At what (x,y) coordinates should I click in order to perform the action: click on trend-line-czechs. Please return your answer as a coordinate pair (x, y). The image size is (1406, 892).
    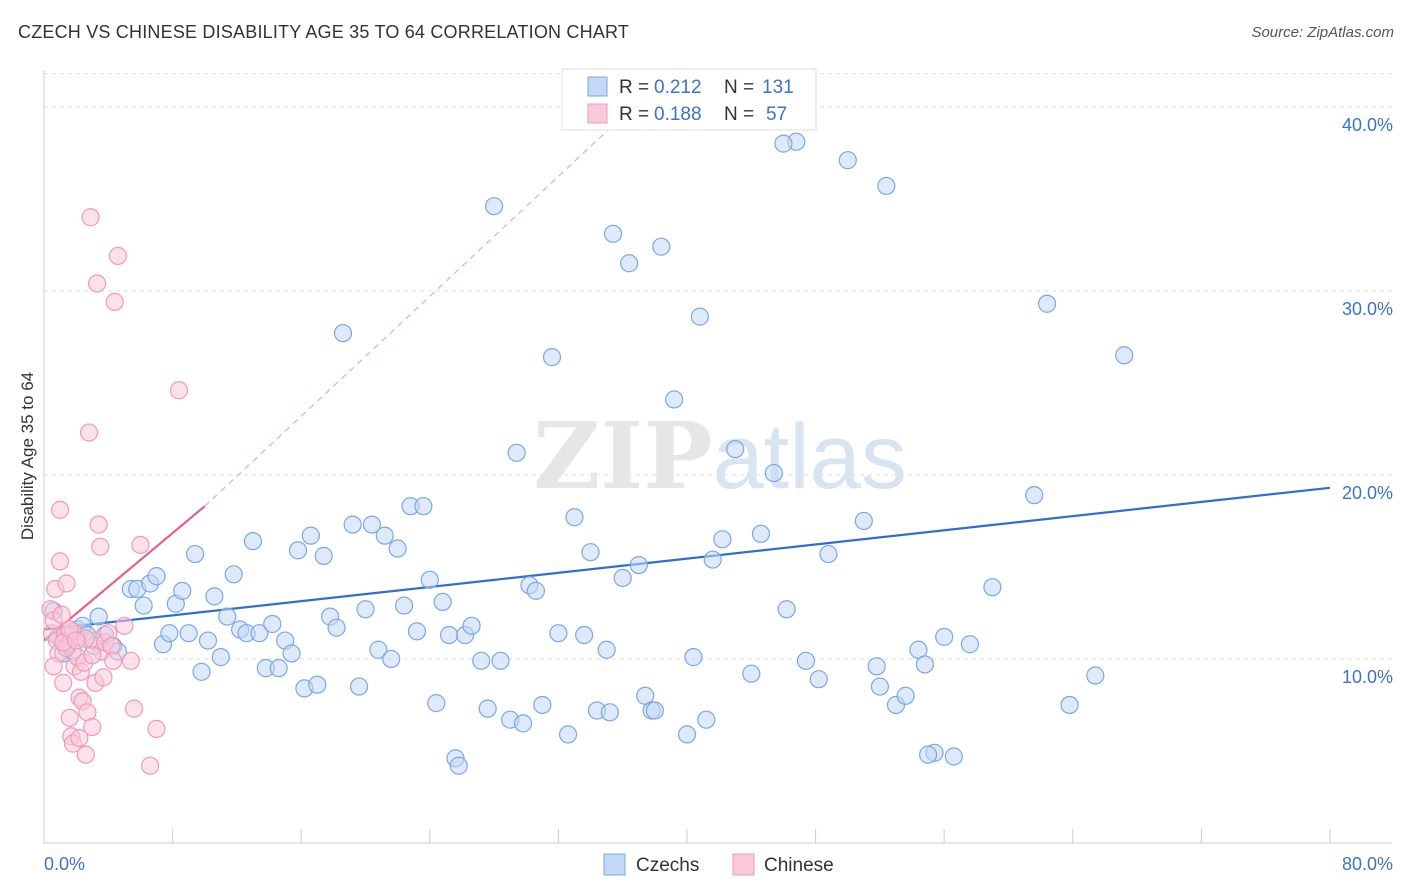
    Looking at the image, I should click on (687, 558).